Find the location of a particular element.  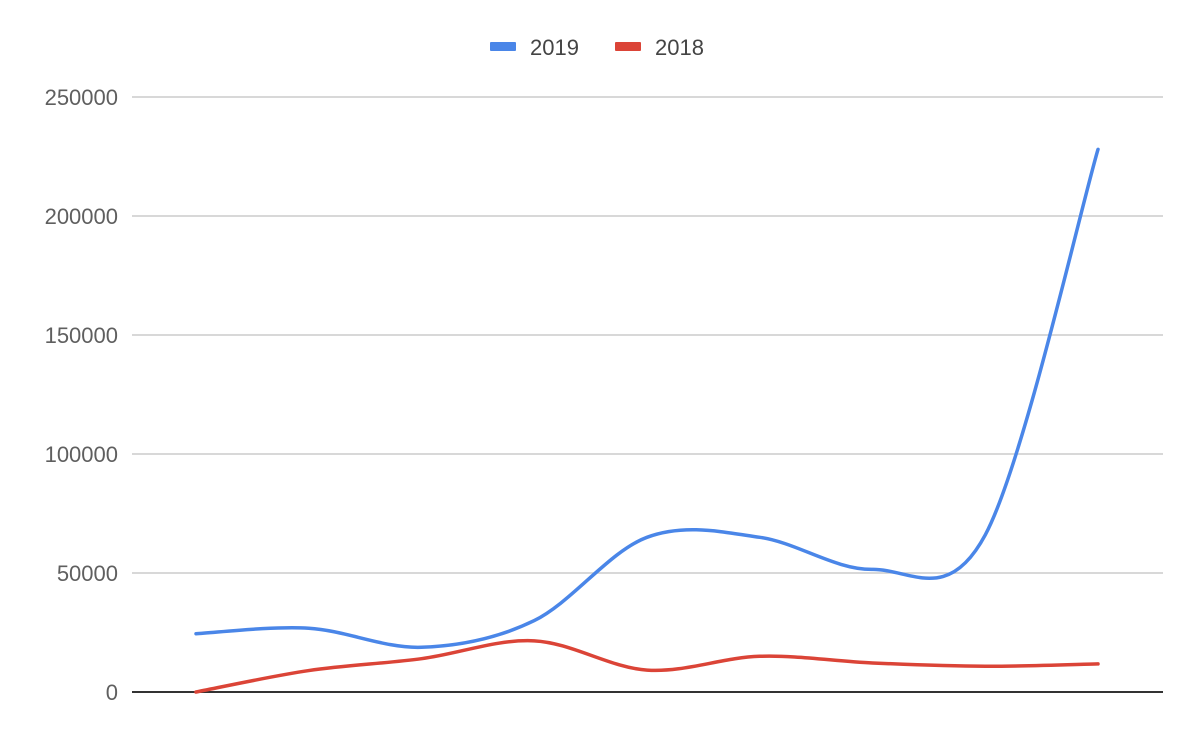

y-tick-label: 250000 is located at coordinates (81, 97).